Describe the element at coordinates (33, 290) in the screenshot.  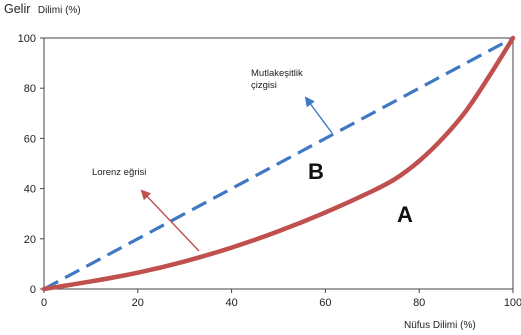
I see `y-tick-label: 0` at that location.